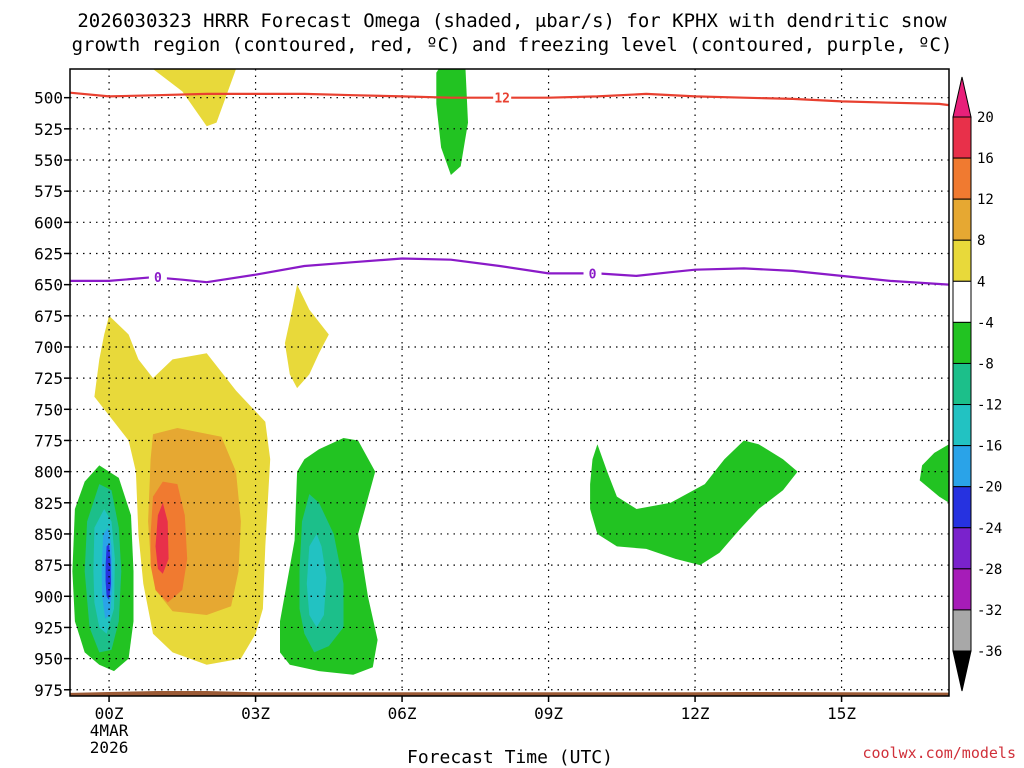  What do you see at coordinates (502, 99) in the screenshot?
I see `contour-label-dgz-12C-0: 12` at bounding box center [502, 99].